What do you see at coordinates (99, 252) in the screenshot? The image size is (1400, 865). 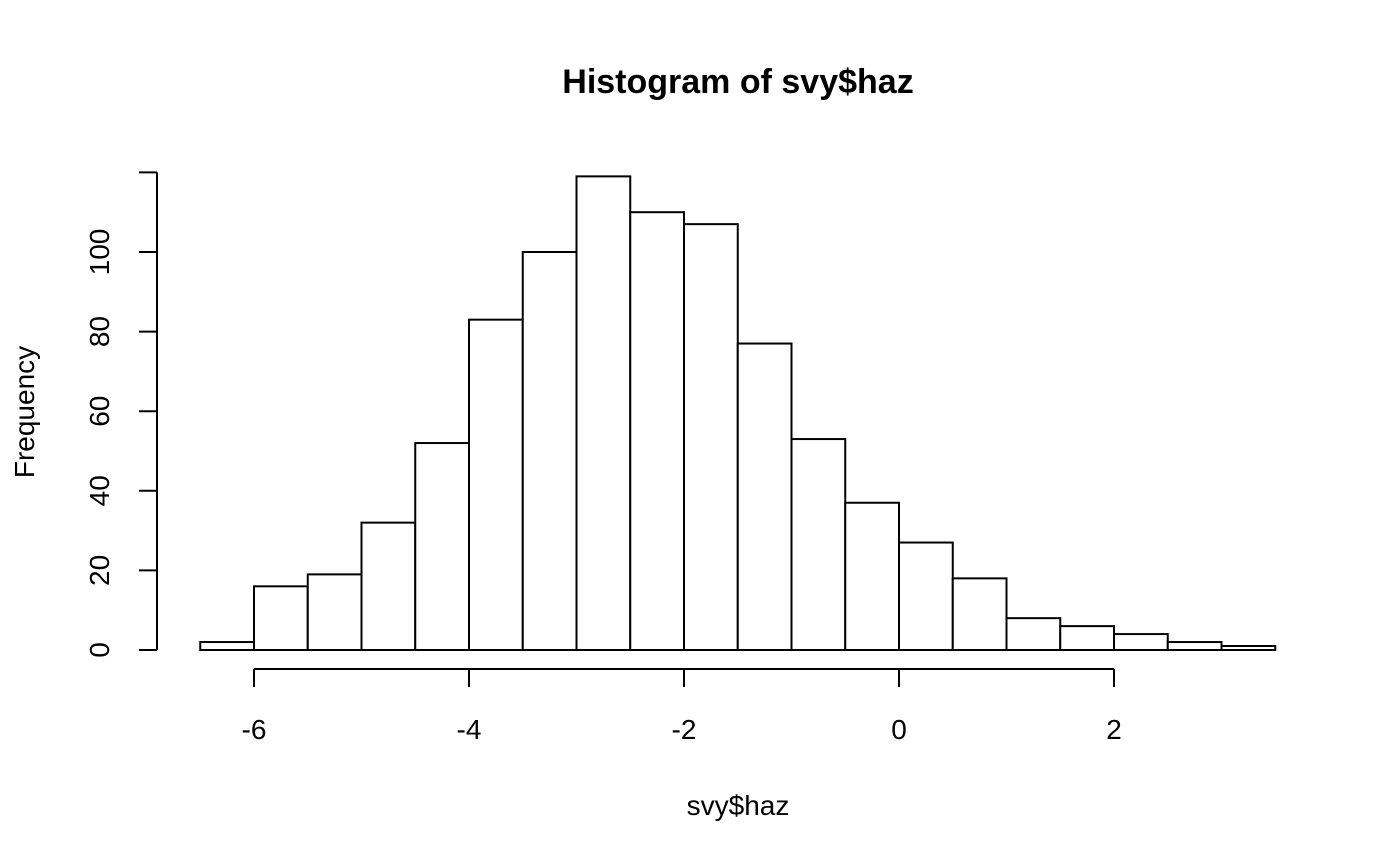 I see `y-tick-label: 100` at bounding box center [99, 252].